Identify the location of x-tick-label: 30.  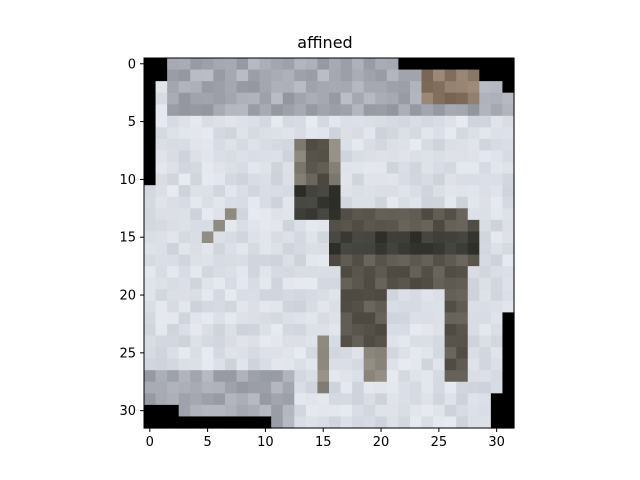
(496, 442).